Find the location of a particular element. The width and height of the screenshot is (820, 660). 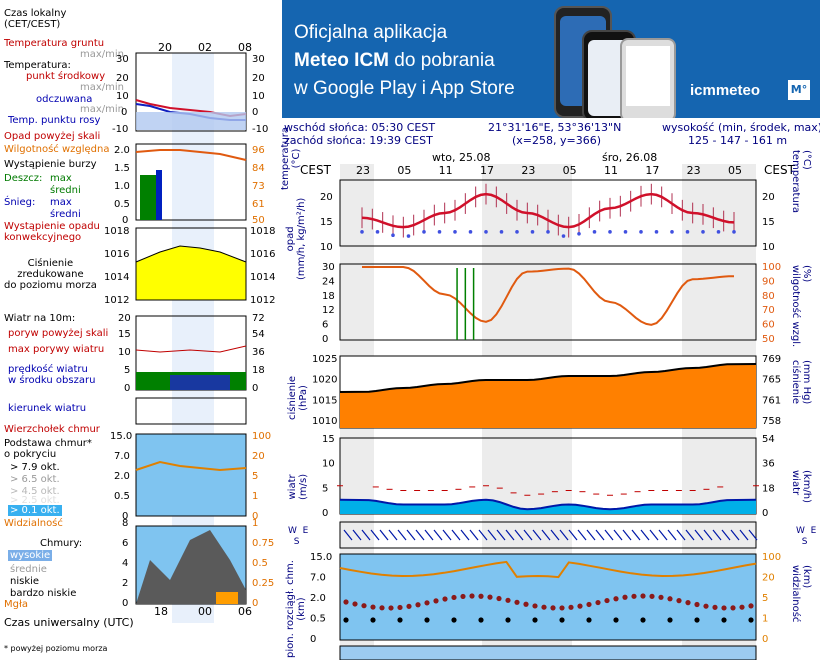

pressure-tick-left: 1020 is located at coordinates (324, 380).